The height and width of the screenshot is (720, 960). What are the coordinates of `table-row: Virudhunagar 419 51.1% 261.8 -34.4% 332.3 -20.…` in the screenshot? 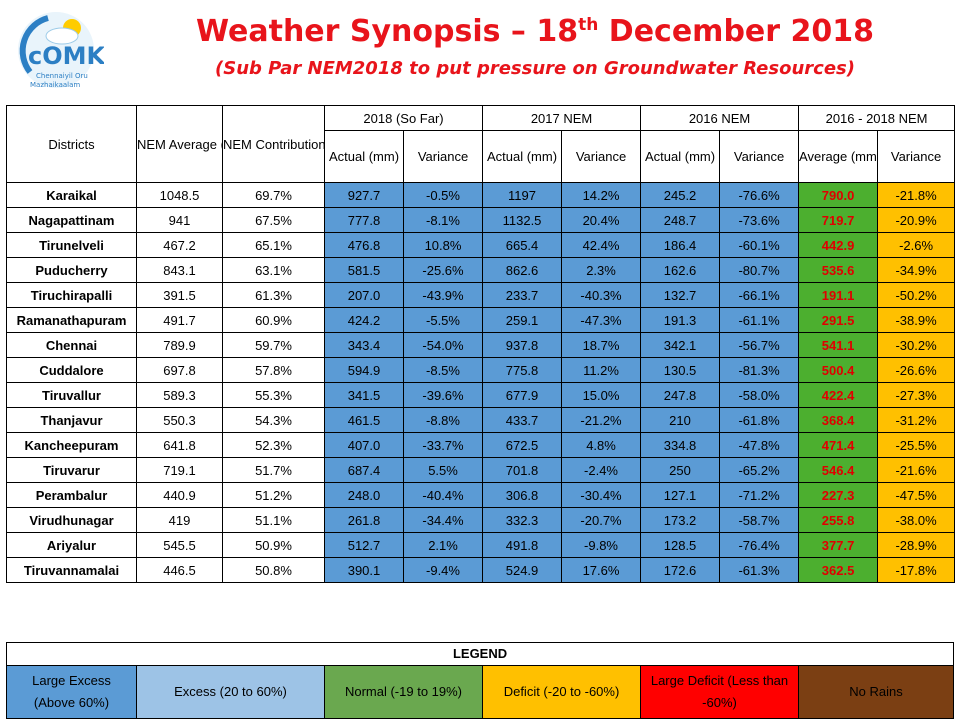 It's located at (481, 520).